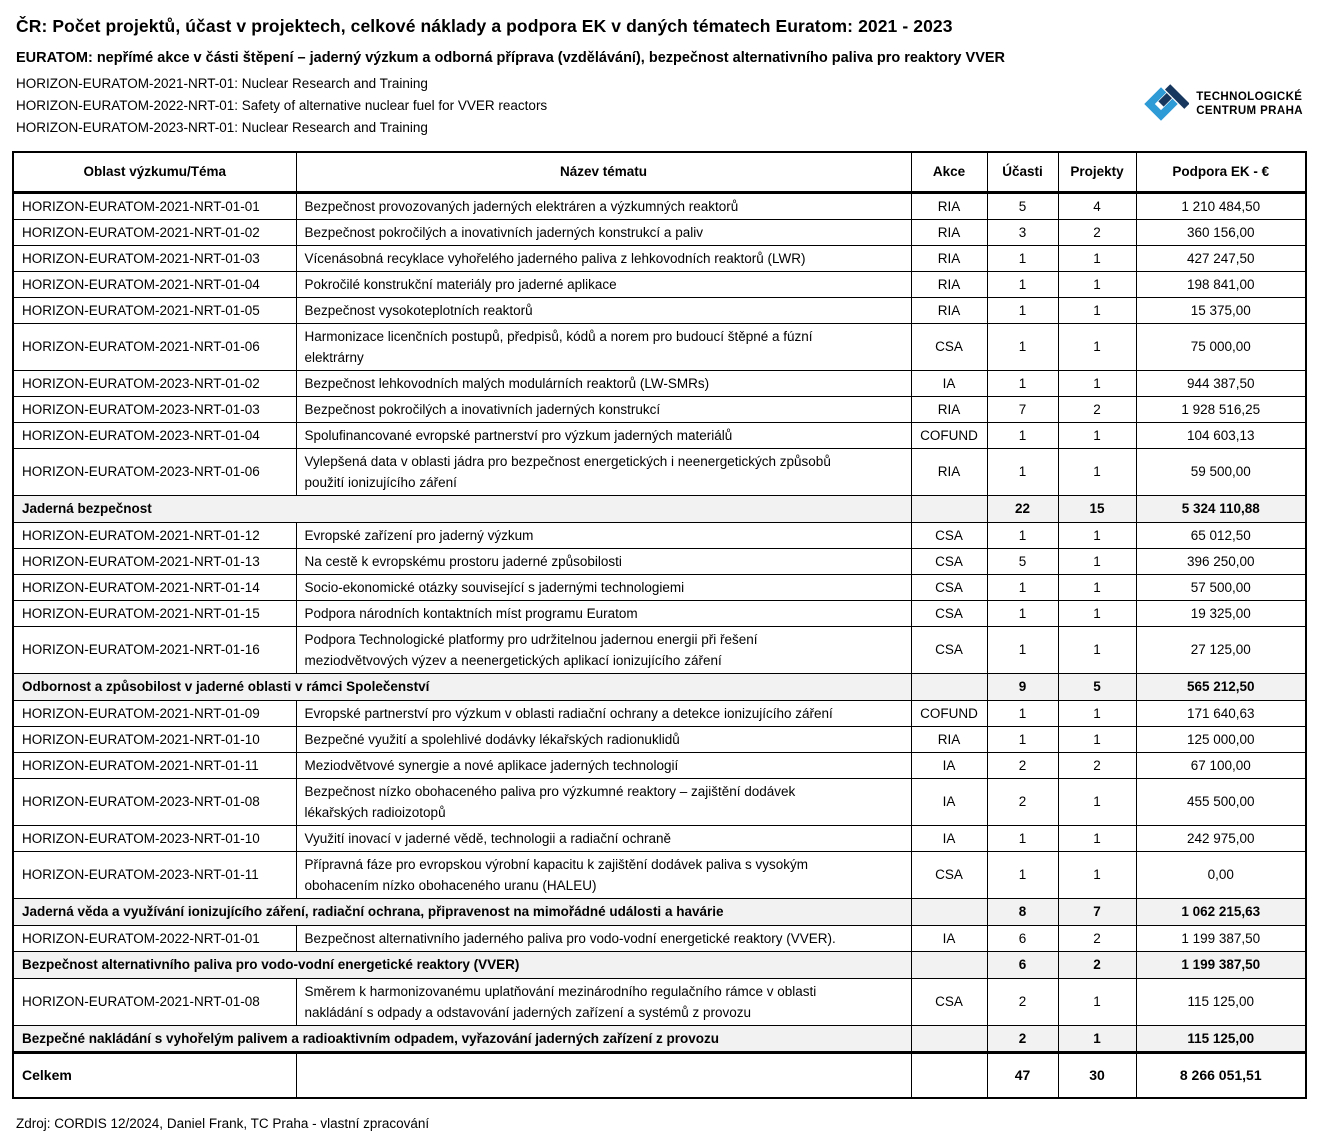  What do you see at coordinates (462, 508) in the screenshot?
I see `section-summary-label: Jaderná bezpečnost` at bounding box center [462, 508].